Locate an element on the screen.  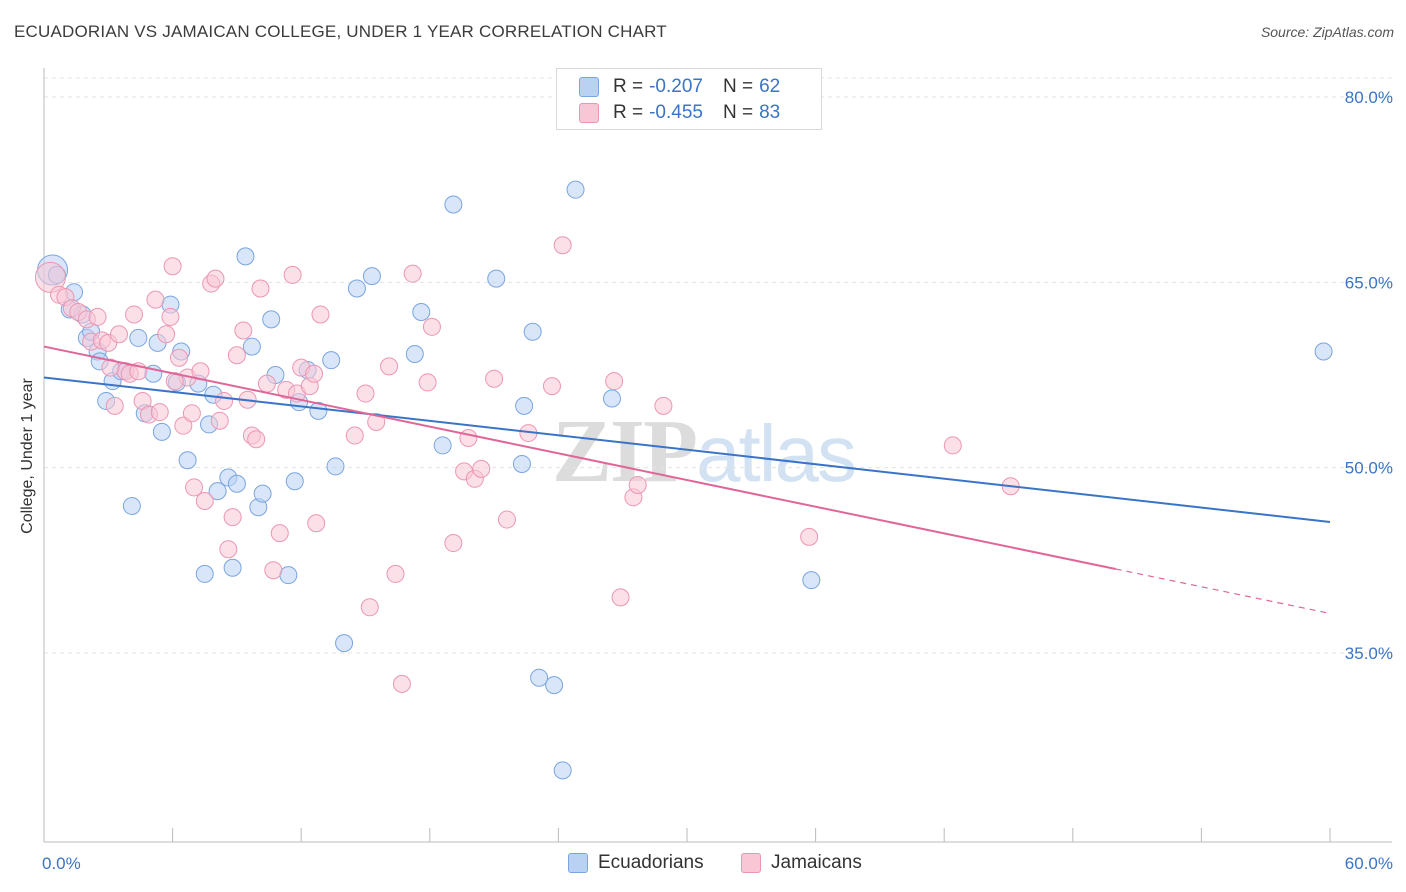
legend-n-value: 83 is located at coordinates (770, 112).